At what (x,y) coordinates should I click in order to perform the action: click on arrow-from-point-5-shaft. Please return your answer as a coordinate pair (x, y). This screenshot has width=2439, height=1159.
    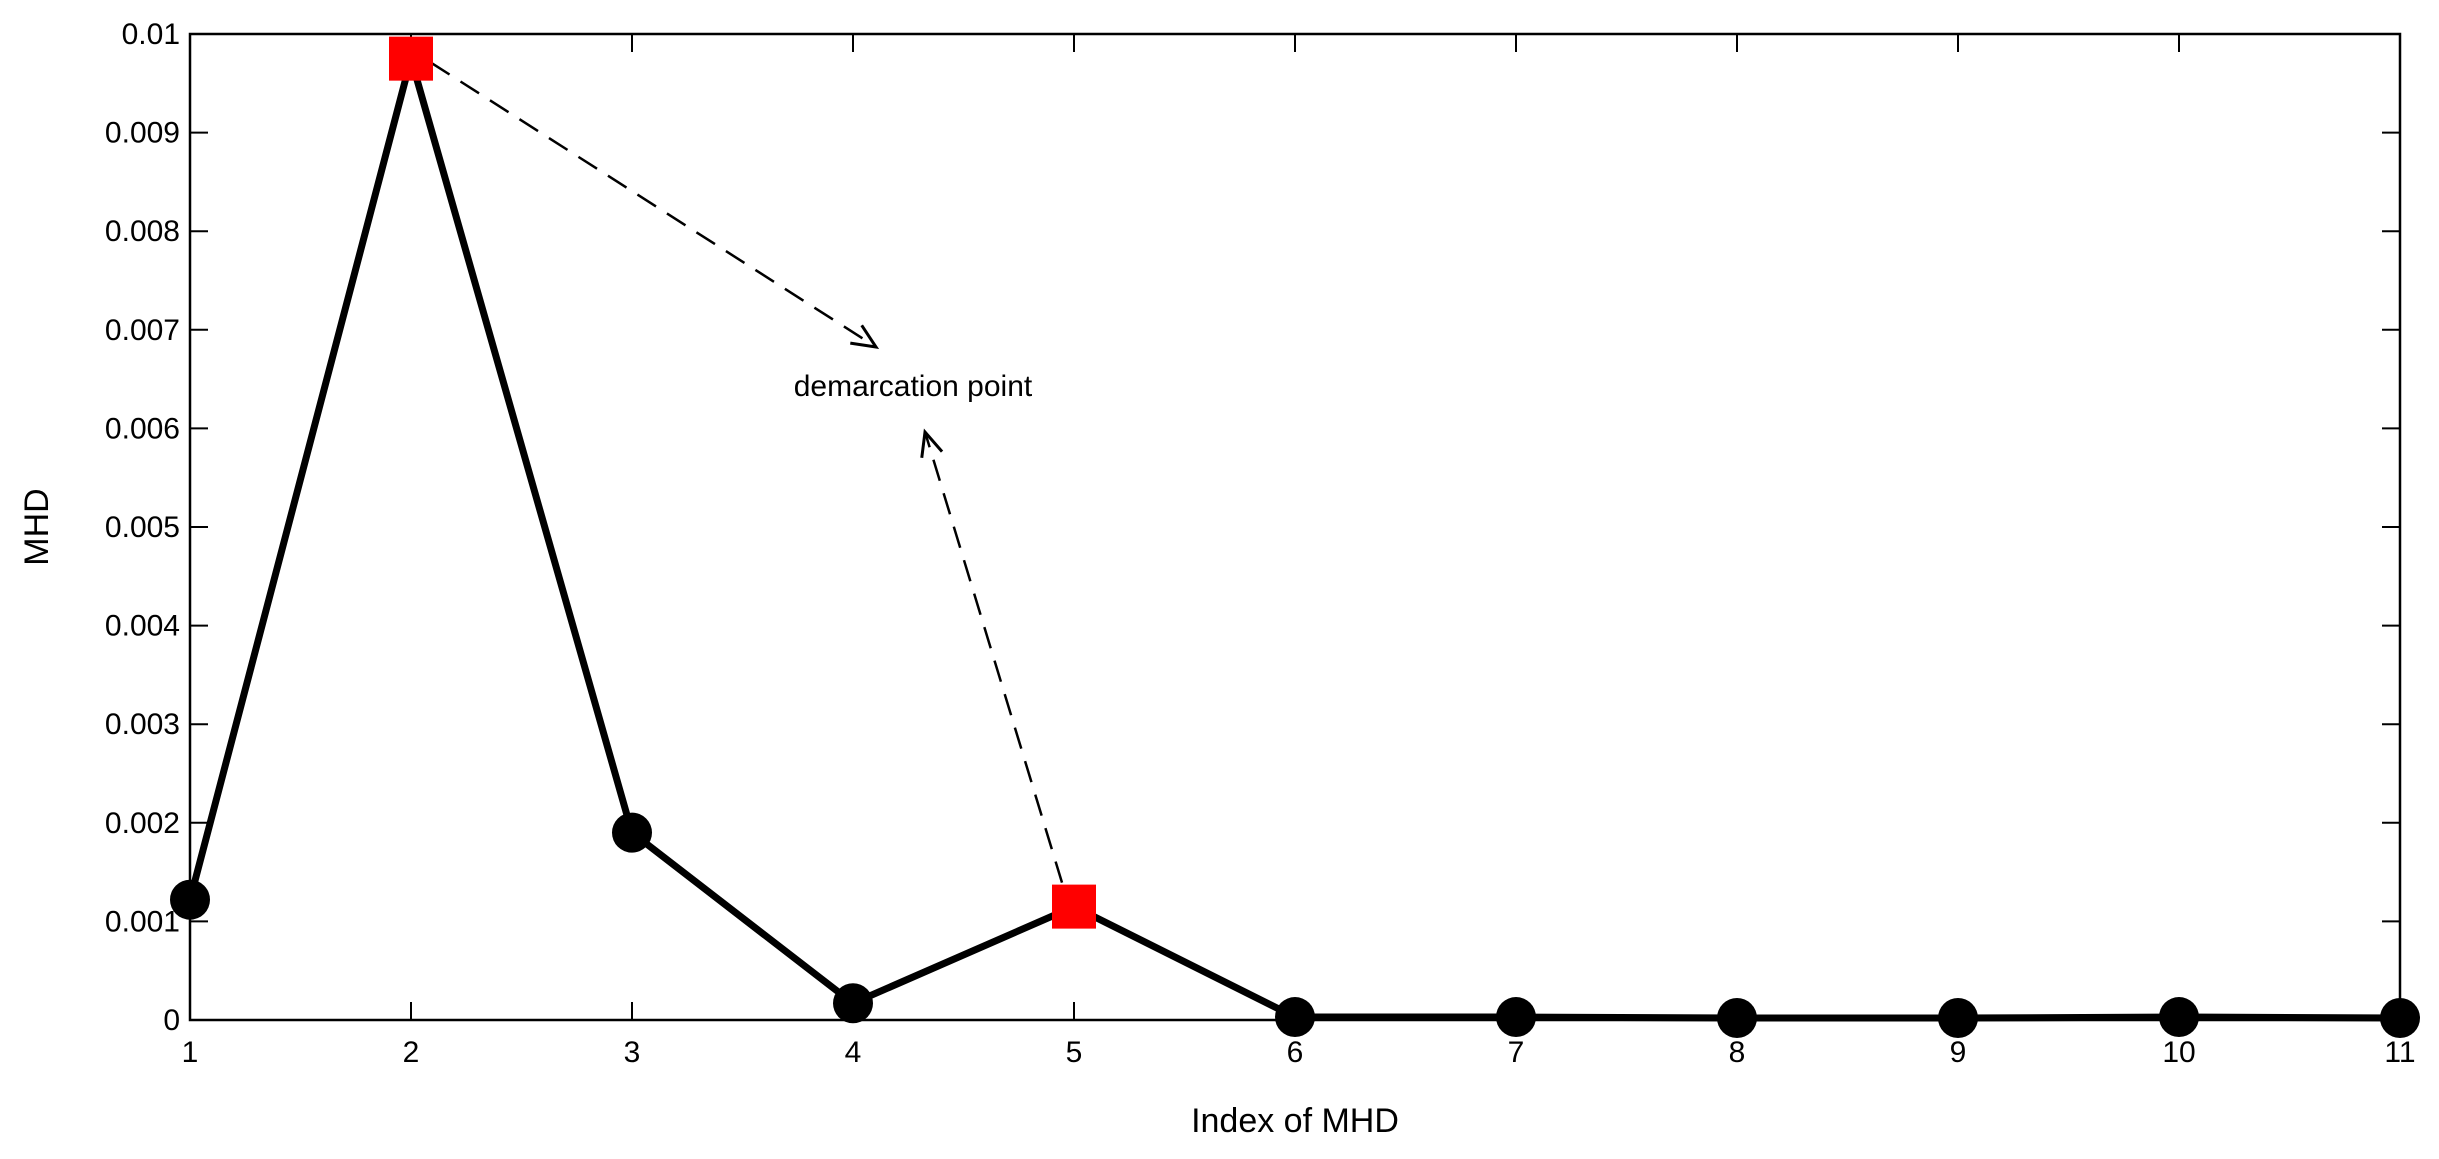
    Looking at the image, I should click on (993, 657).